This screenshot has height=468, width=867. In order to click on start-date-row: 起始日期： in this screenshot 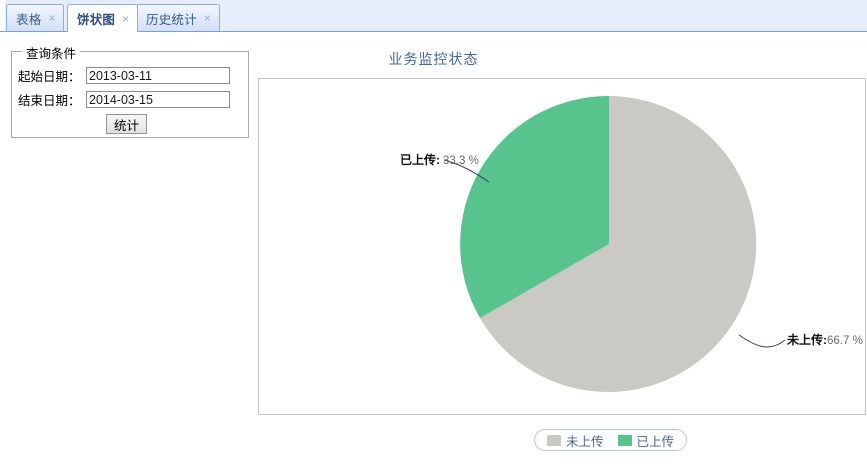, I will do `click(124, 75)`.